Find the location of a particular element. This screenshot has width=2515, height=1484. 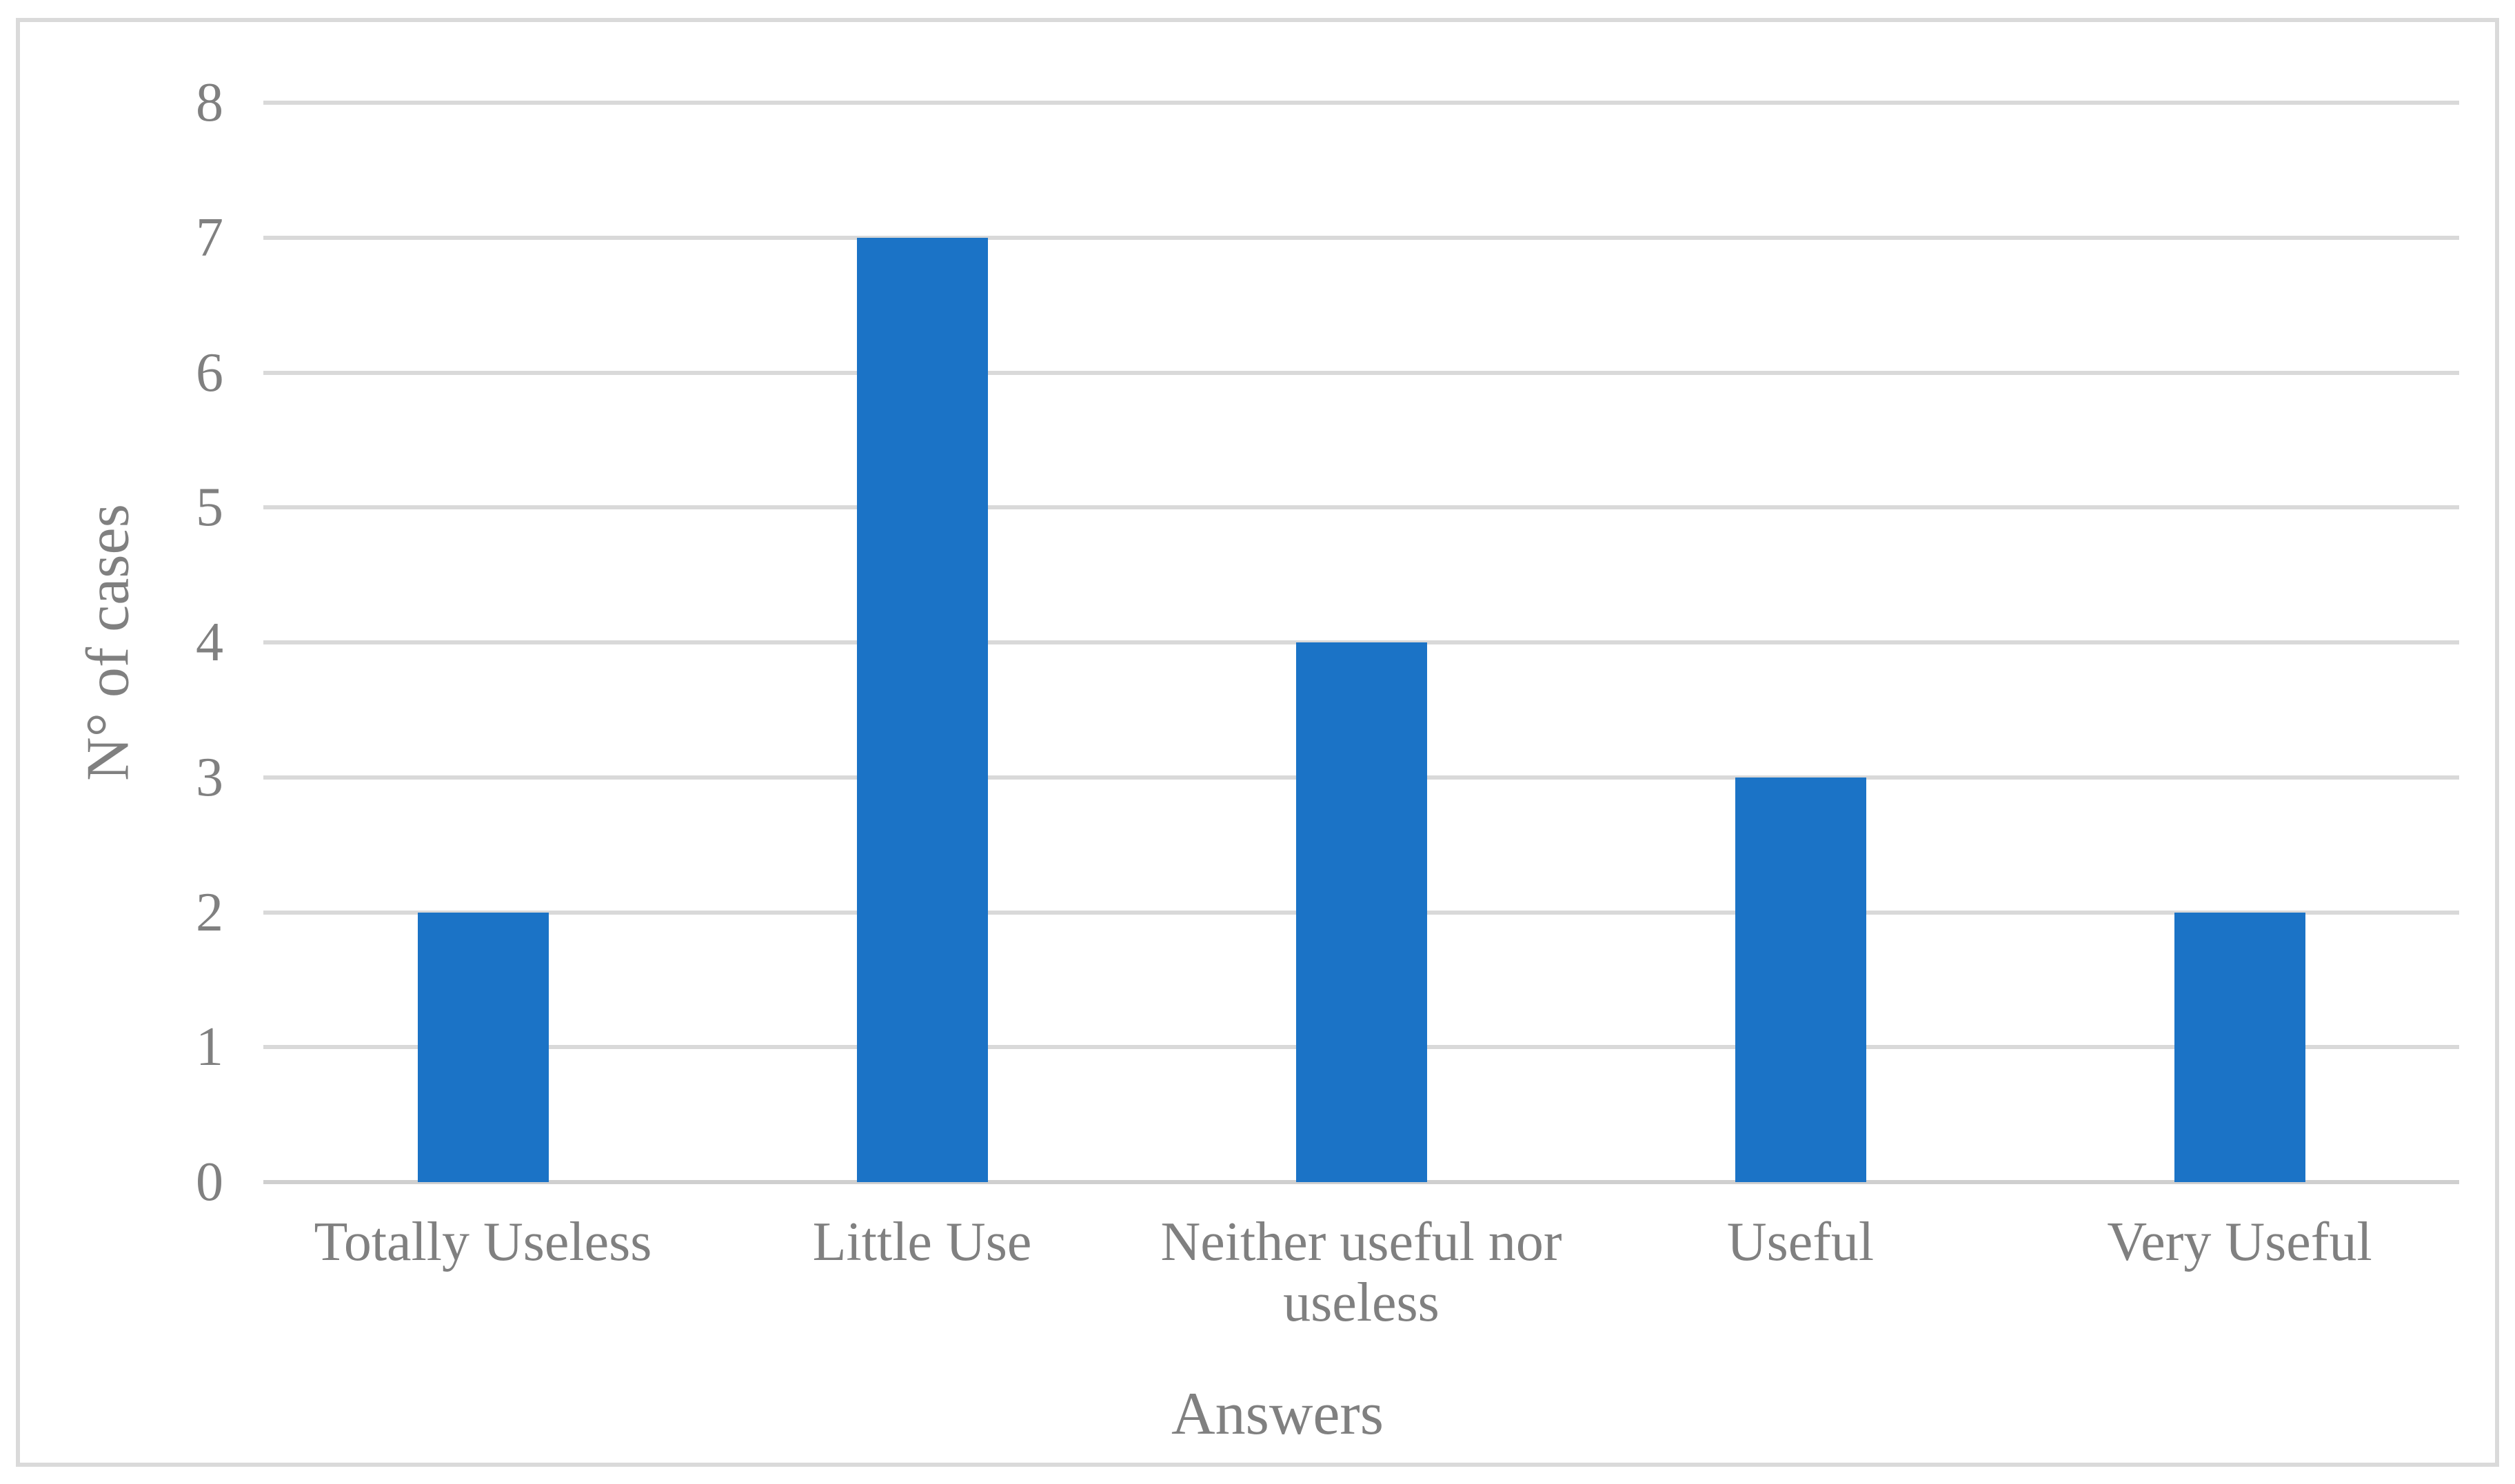

y-tick-label: 2 is located at coordinates (210, 912).